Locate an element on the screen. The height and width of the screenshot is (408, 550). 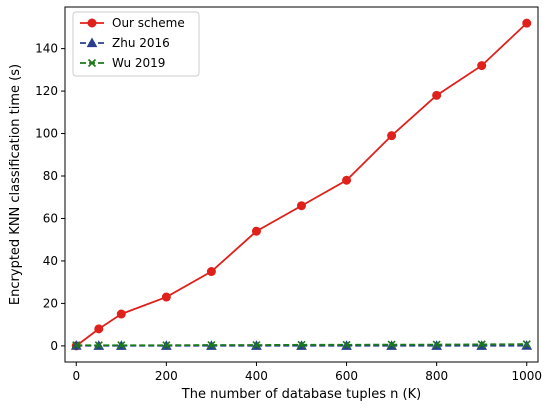
legend: Our scheme Zhu 2016 Wu 2019 is located at coordinates (136, 44).